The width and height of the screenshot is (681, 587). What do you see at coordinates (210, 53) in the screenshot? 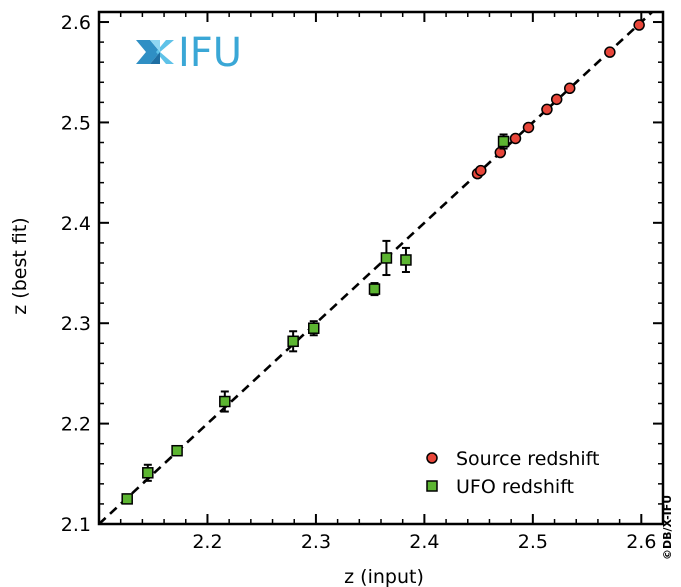
I see `logo-text: IFU` at bounding box center [210, 53].